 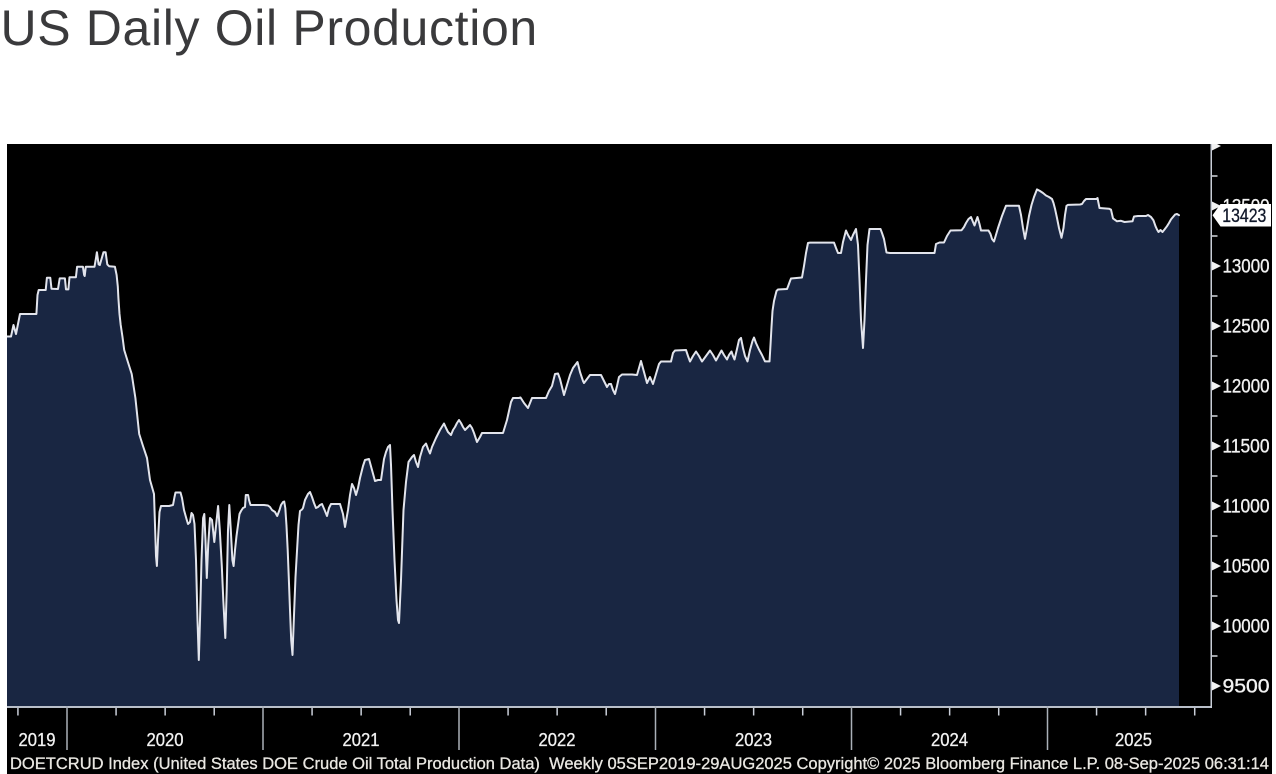 I want to click on svg-text: 2023, so click(x=753, y=740).